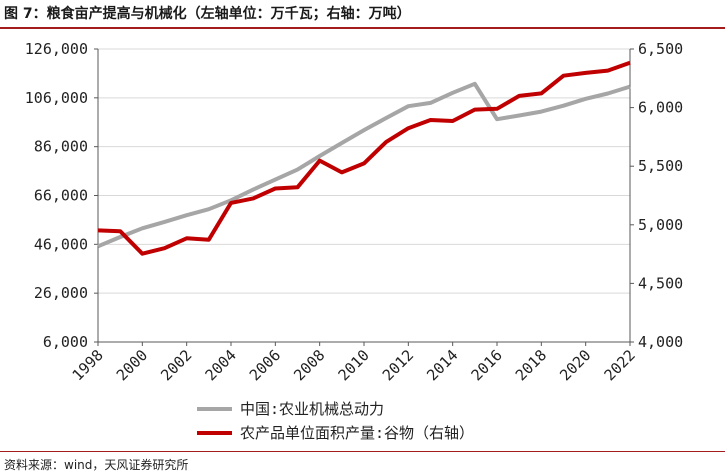 This screenshot has height=473, width=725. What do you see at coordinates (309, 365) in the screenshot?
I see `x-tick-label-5: 2008` at bounding box center [309, 365].